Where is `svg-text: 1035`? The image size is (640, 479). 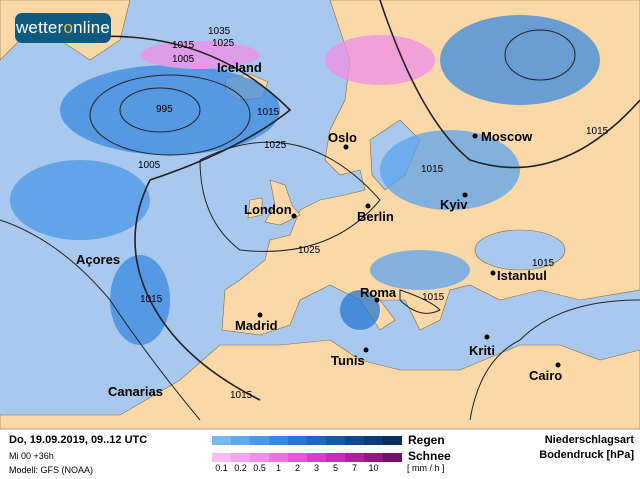
svg-text: 1035 is located at coordinates (219, 31).